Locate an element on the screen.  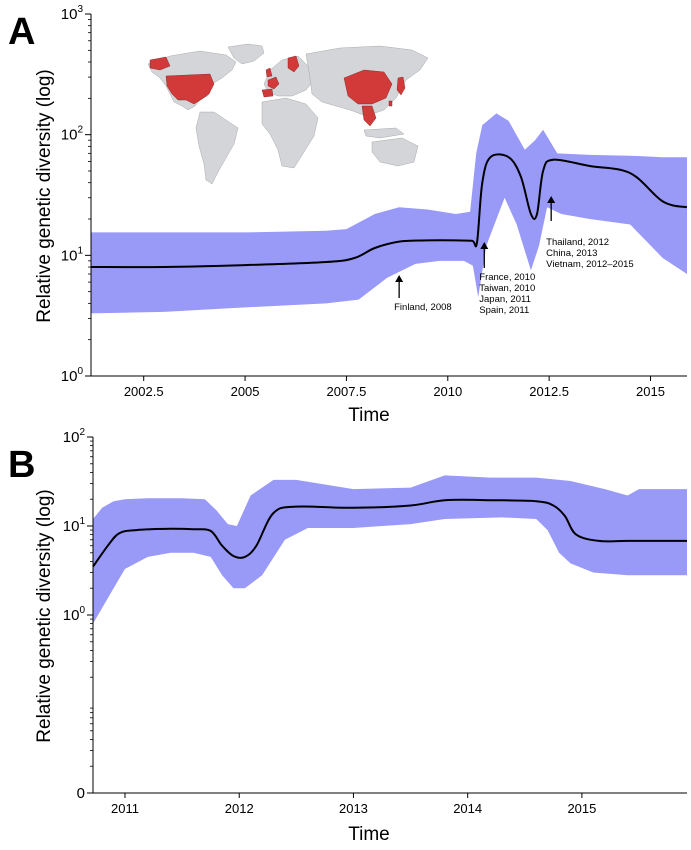
panel-b-median-line is located at coordinates (390, 533).